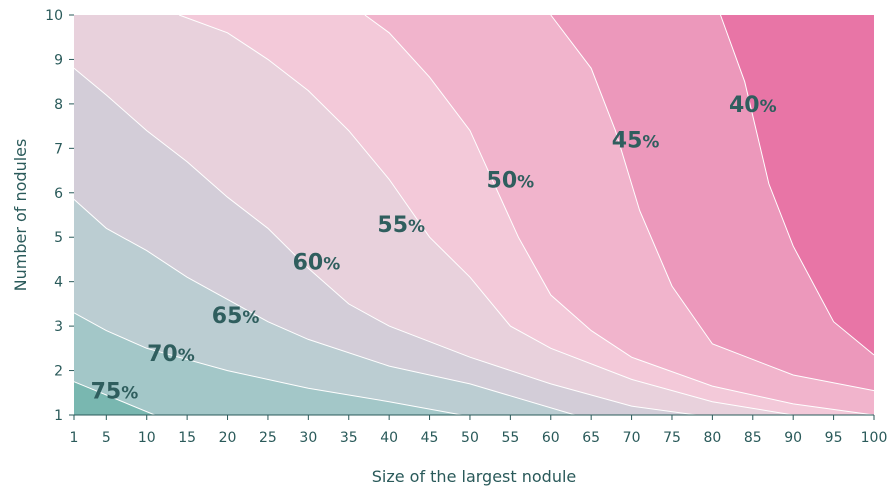  I want to click on y-tick-label: 3, so click(58, 327).